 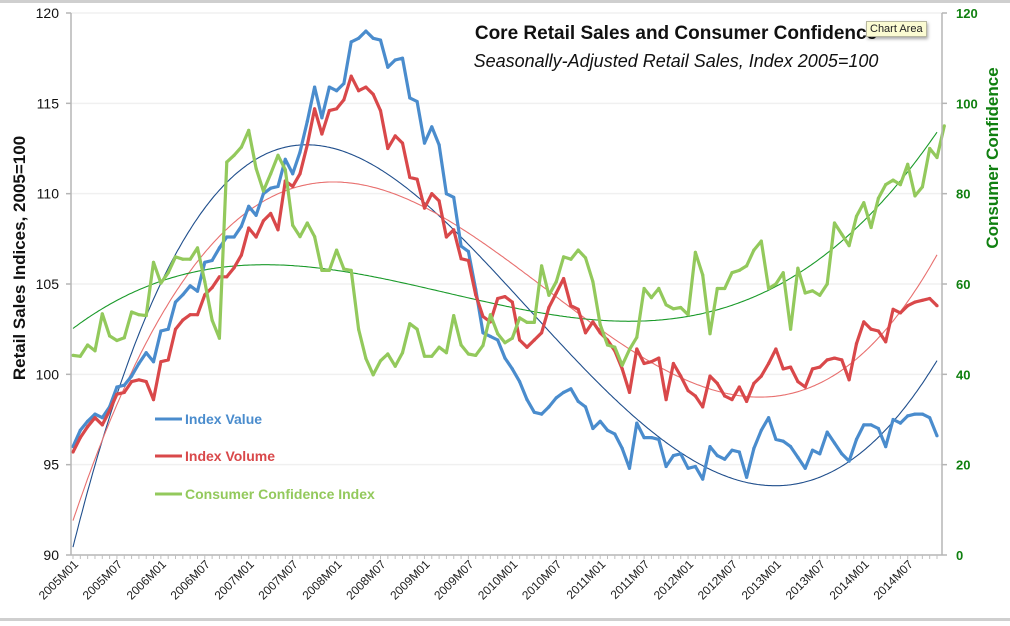 What do you see at coordinates (48, 13) in the screenshot?
I see `left-tick-label: 120` at bounding box center [48, 13].